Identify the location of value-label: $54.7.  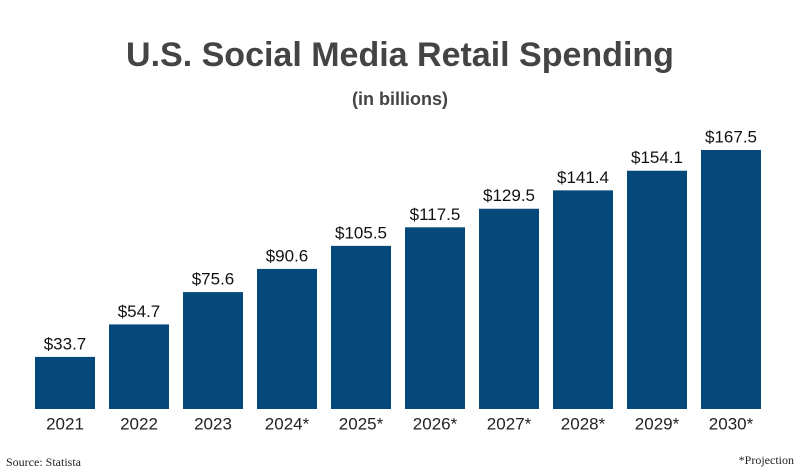
(139, 311).